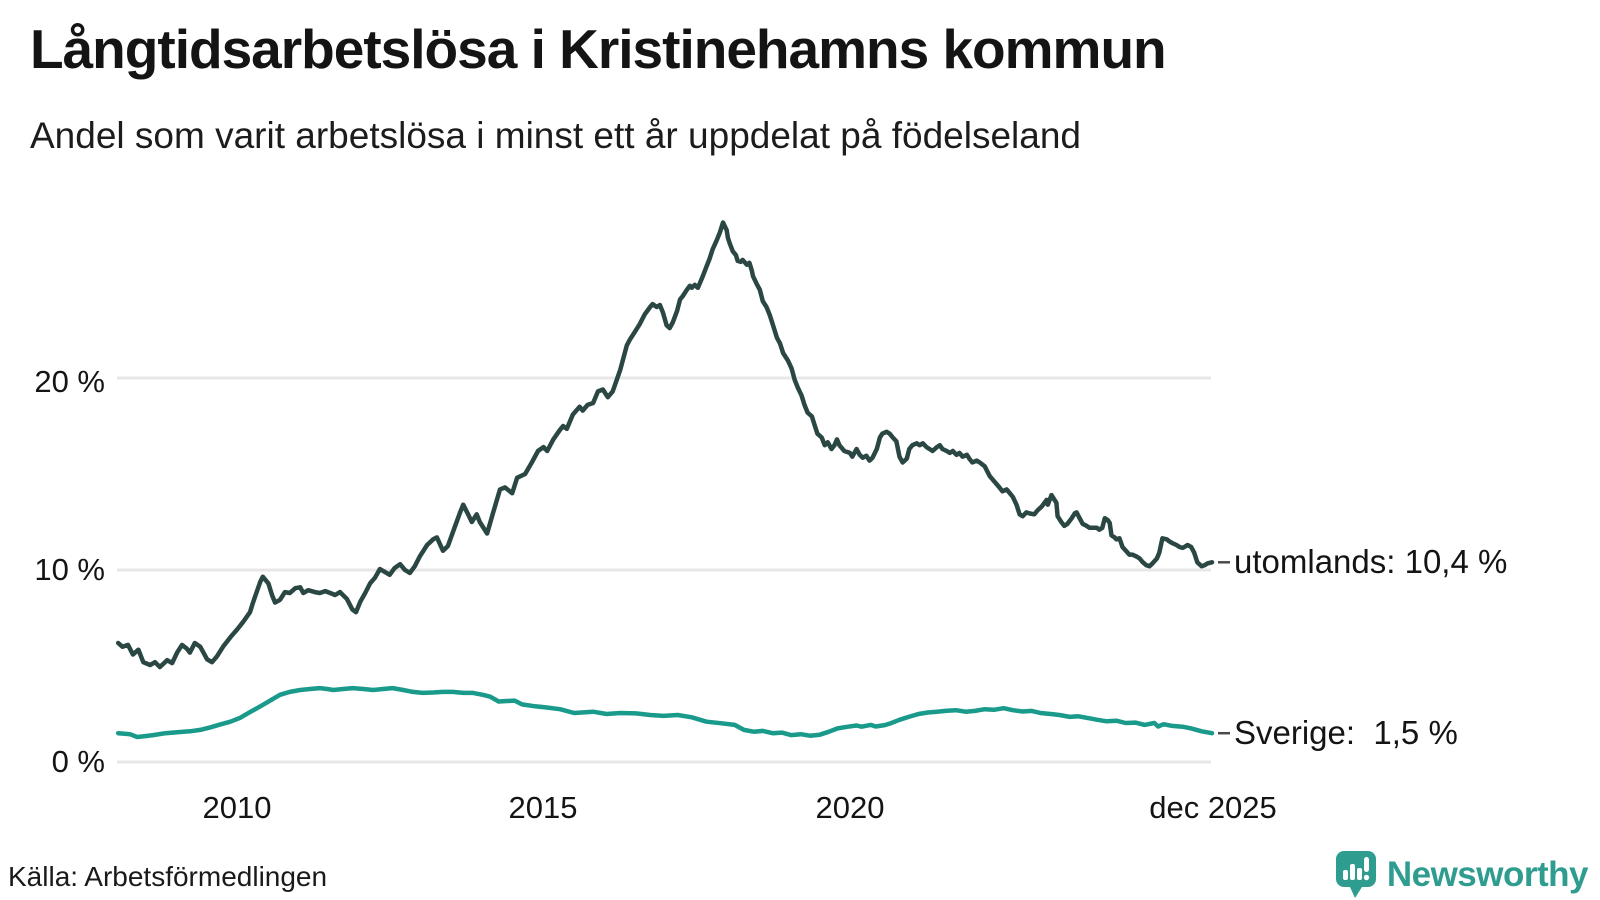 The image size is (1600, 900). Describe the element at coordinates (1355, 874) in the screenshot. I see `newsworthy-logo-icon` at that location.